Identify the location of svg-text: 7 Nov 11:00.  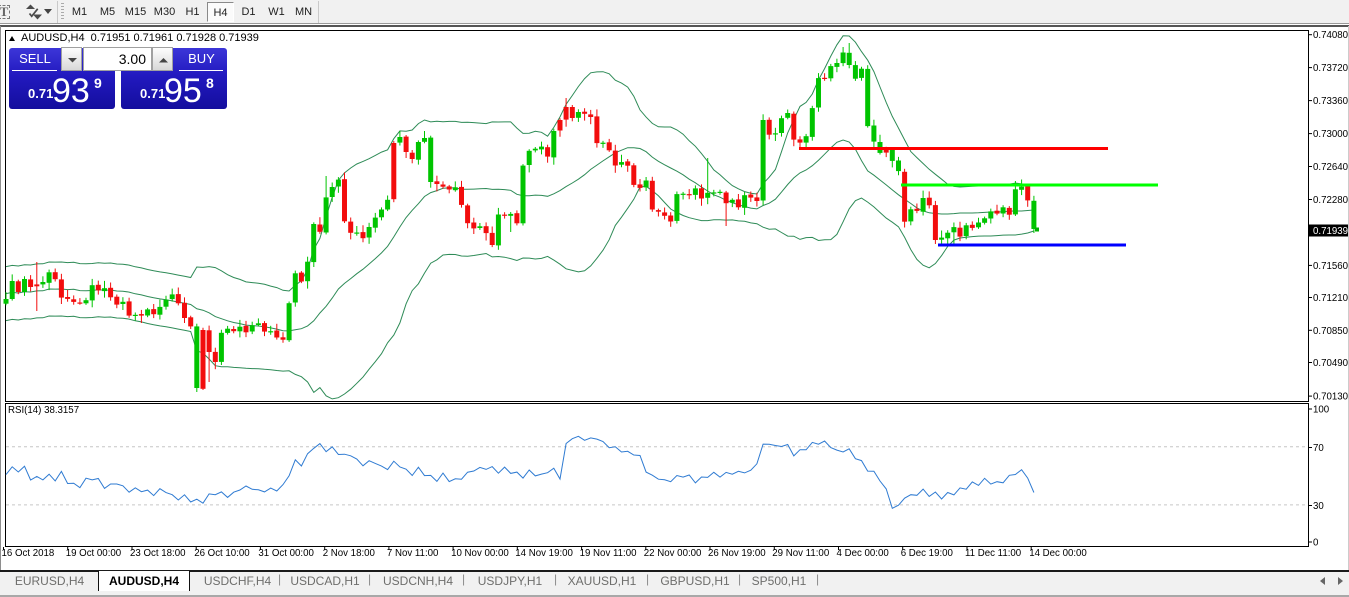
(413, 553).